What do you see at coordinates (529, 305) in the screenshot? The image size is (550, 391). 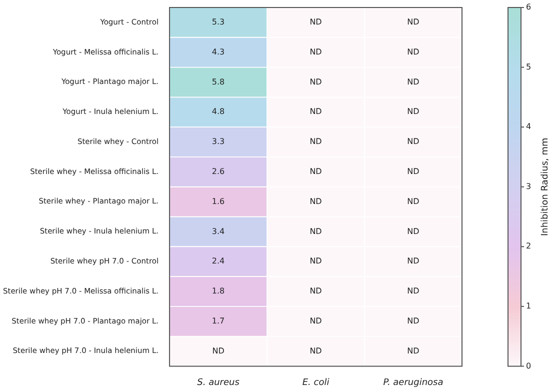 I see `color-bar-label: 1` at bounding box center [529, 305].